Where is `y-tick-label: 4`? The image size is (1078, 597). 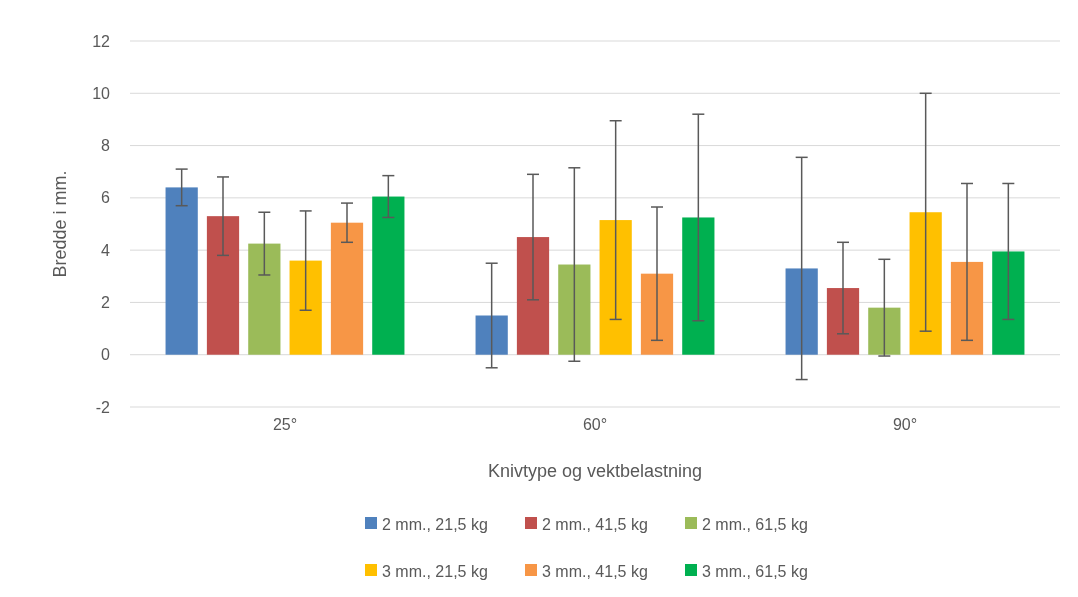
y-tick-label: 4 is located at coordinates (106, 250).